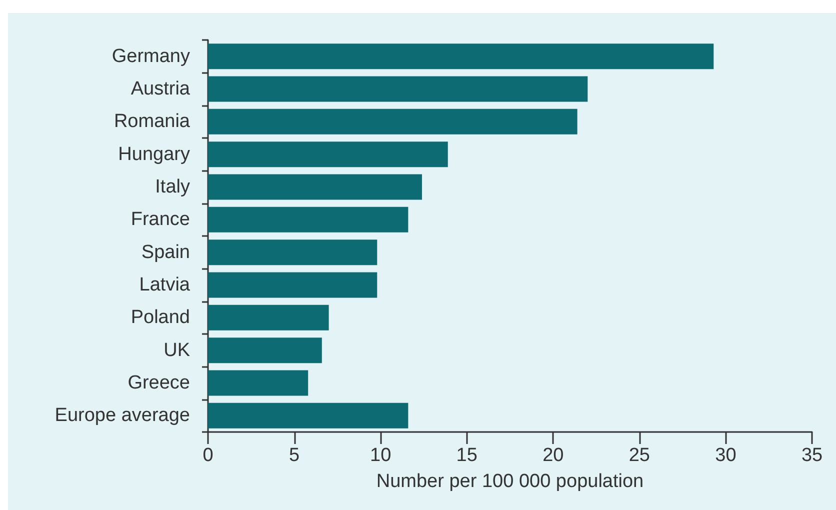 Image resolution: width=836 pixels, height=510 pixels. I want to click on y-tick-label: Spain, so click(165, 252).